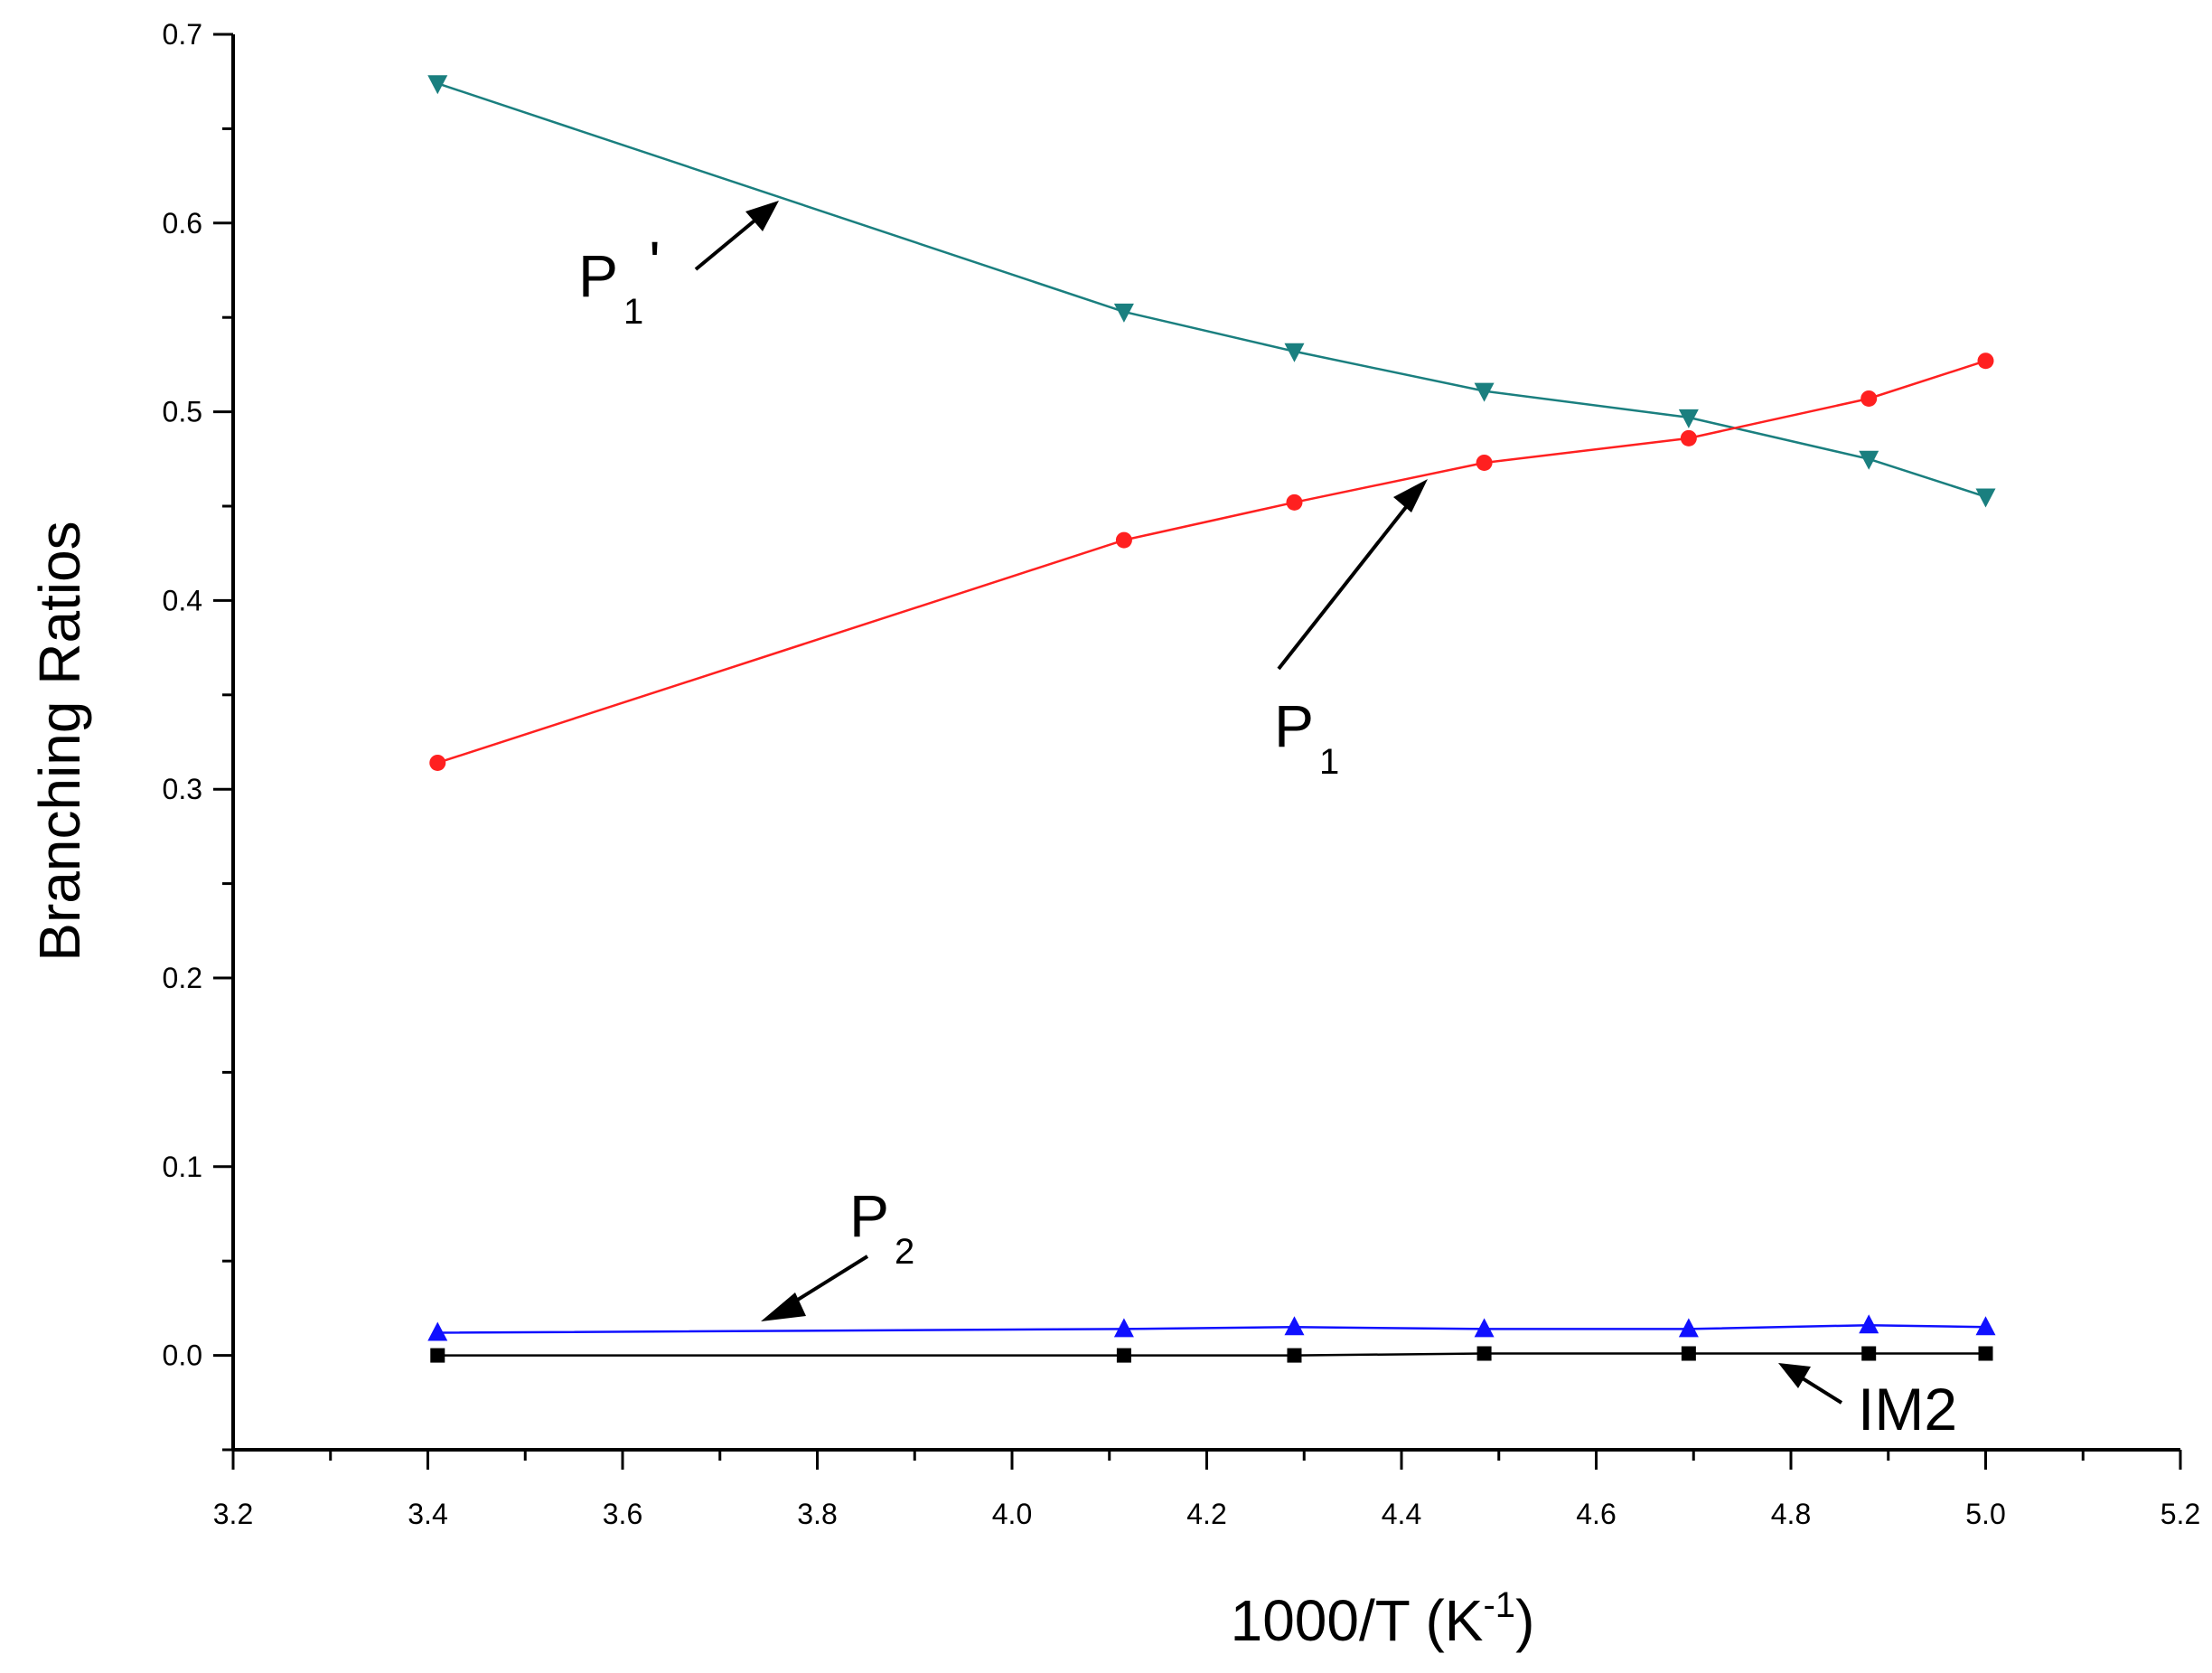 The height and width of the screenshot is (1673, 2212). I want to click on y-tick-label: 0.1, so click(182, 1167).